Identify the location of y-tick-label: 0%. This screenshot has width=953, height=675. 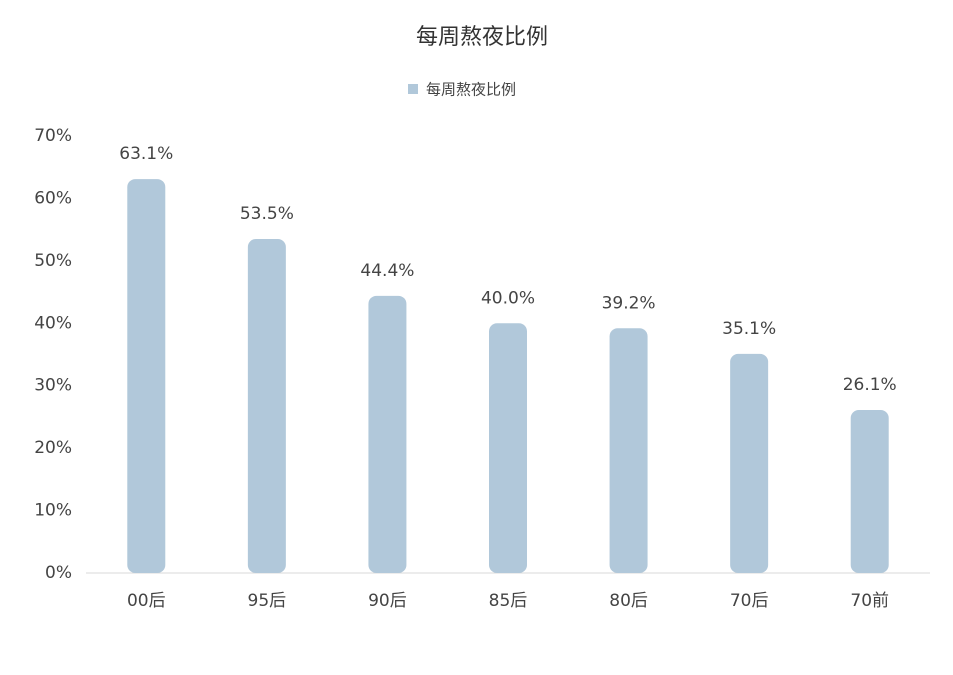
(58, 573).